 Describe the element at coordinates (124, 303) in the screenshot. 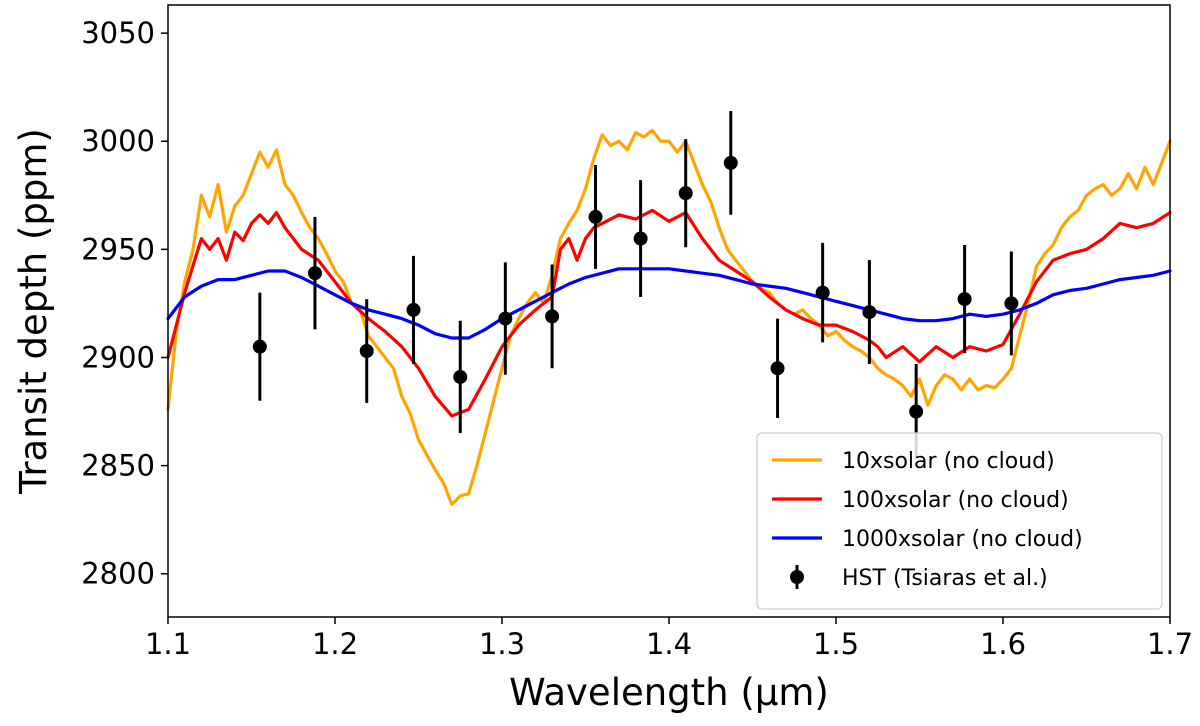

I see `y-axis-ticks: 2800 2850 2900 2950 3000 3050` at that location.